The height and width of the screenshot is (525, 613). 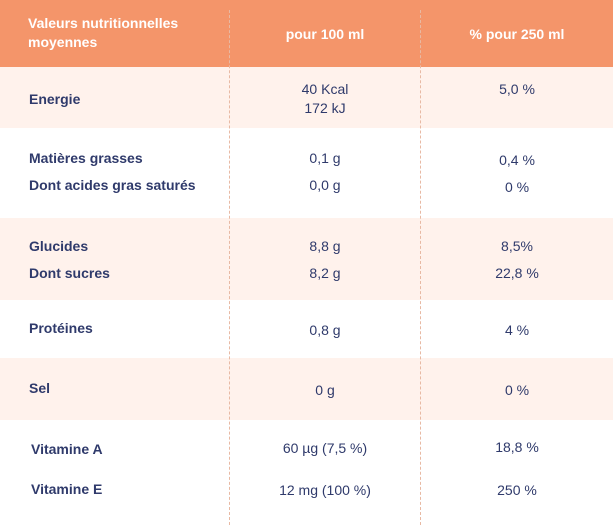 I want to click on value-vitamin-e-250: 250 %, so click(x=517, y=490).